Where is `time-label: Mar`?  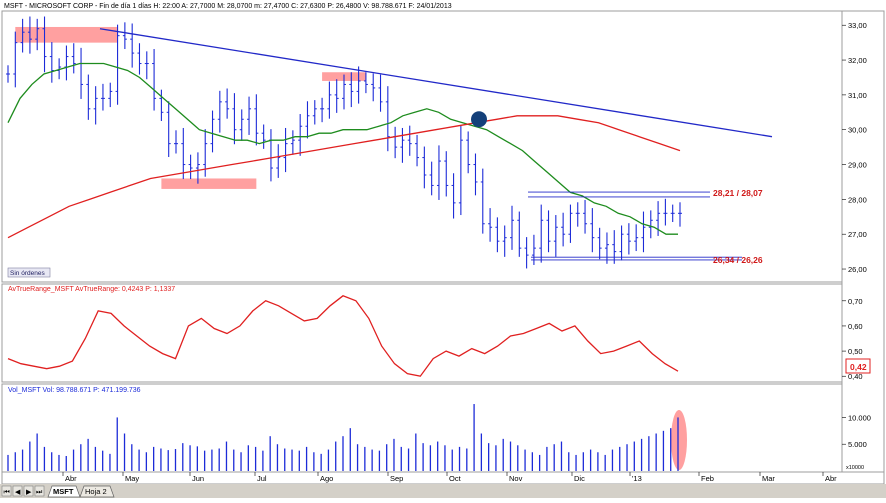
time-label: Mar is located at coordinates (768, 478).